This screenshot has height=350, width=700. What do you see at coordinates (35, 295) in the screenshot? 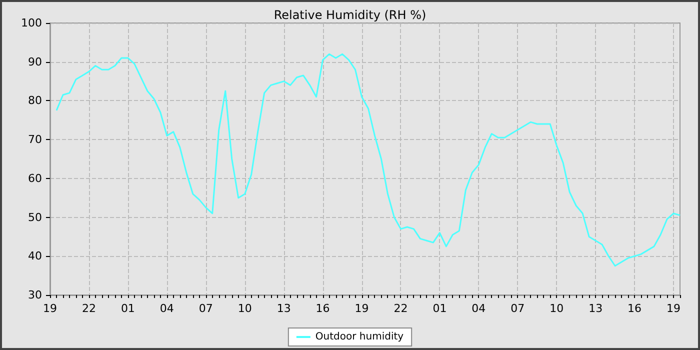
I see `y-tick-label: 30` at bounding box center [35, 295].